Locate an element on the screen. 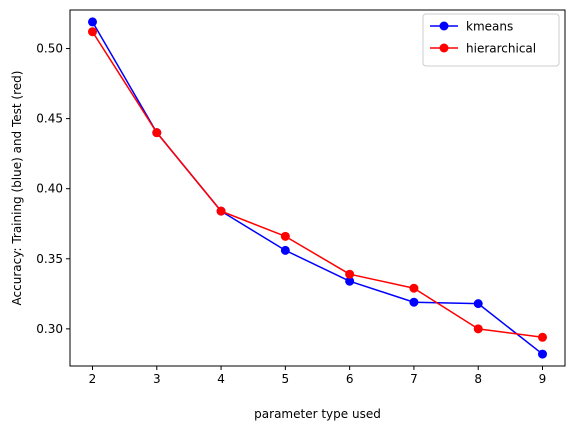 The width and height of the screenshot is (575, 432). y-tick-label: 0.30 is located at coordinates (49, 329).